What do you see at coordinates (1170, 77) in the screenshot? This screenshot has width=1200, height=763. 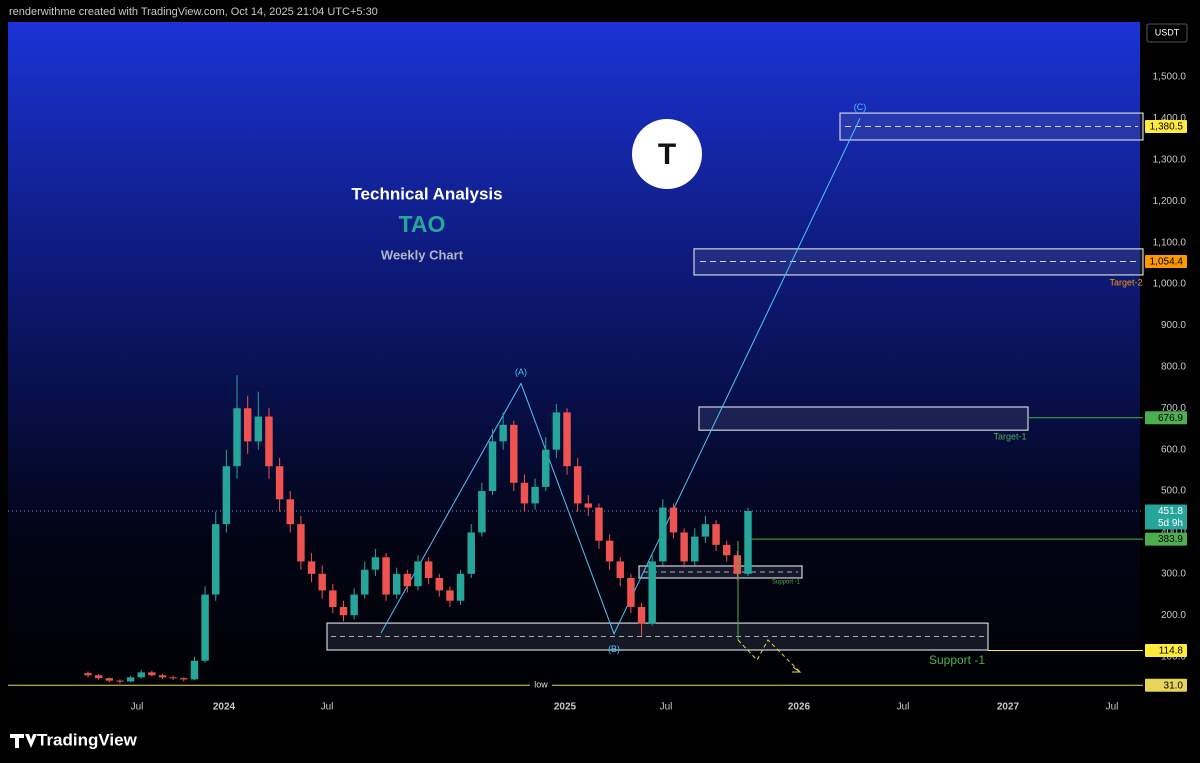 I see `y-tick-label: 1,500.0` at bounding box center [1170, 77].